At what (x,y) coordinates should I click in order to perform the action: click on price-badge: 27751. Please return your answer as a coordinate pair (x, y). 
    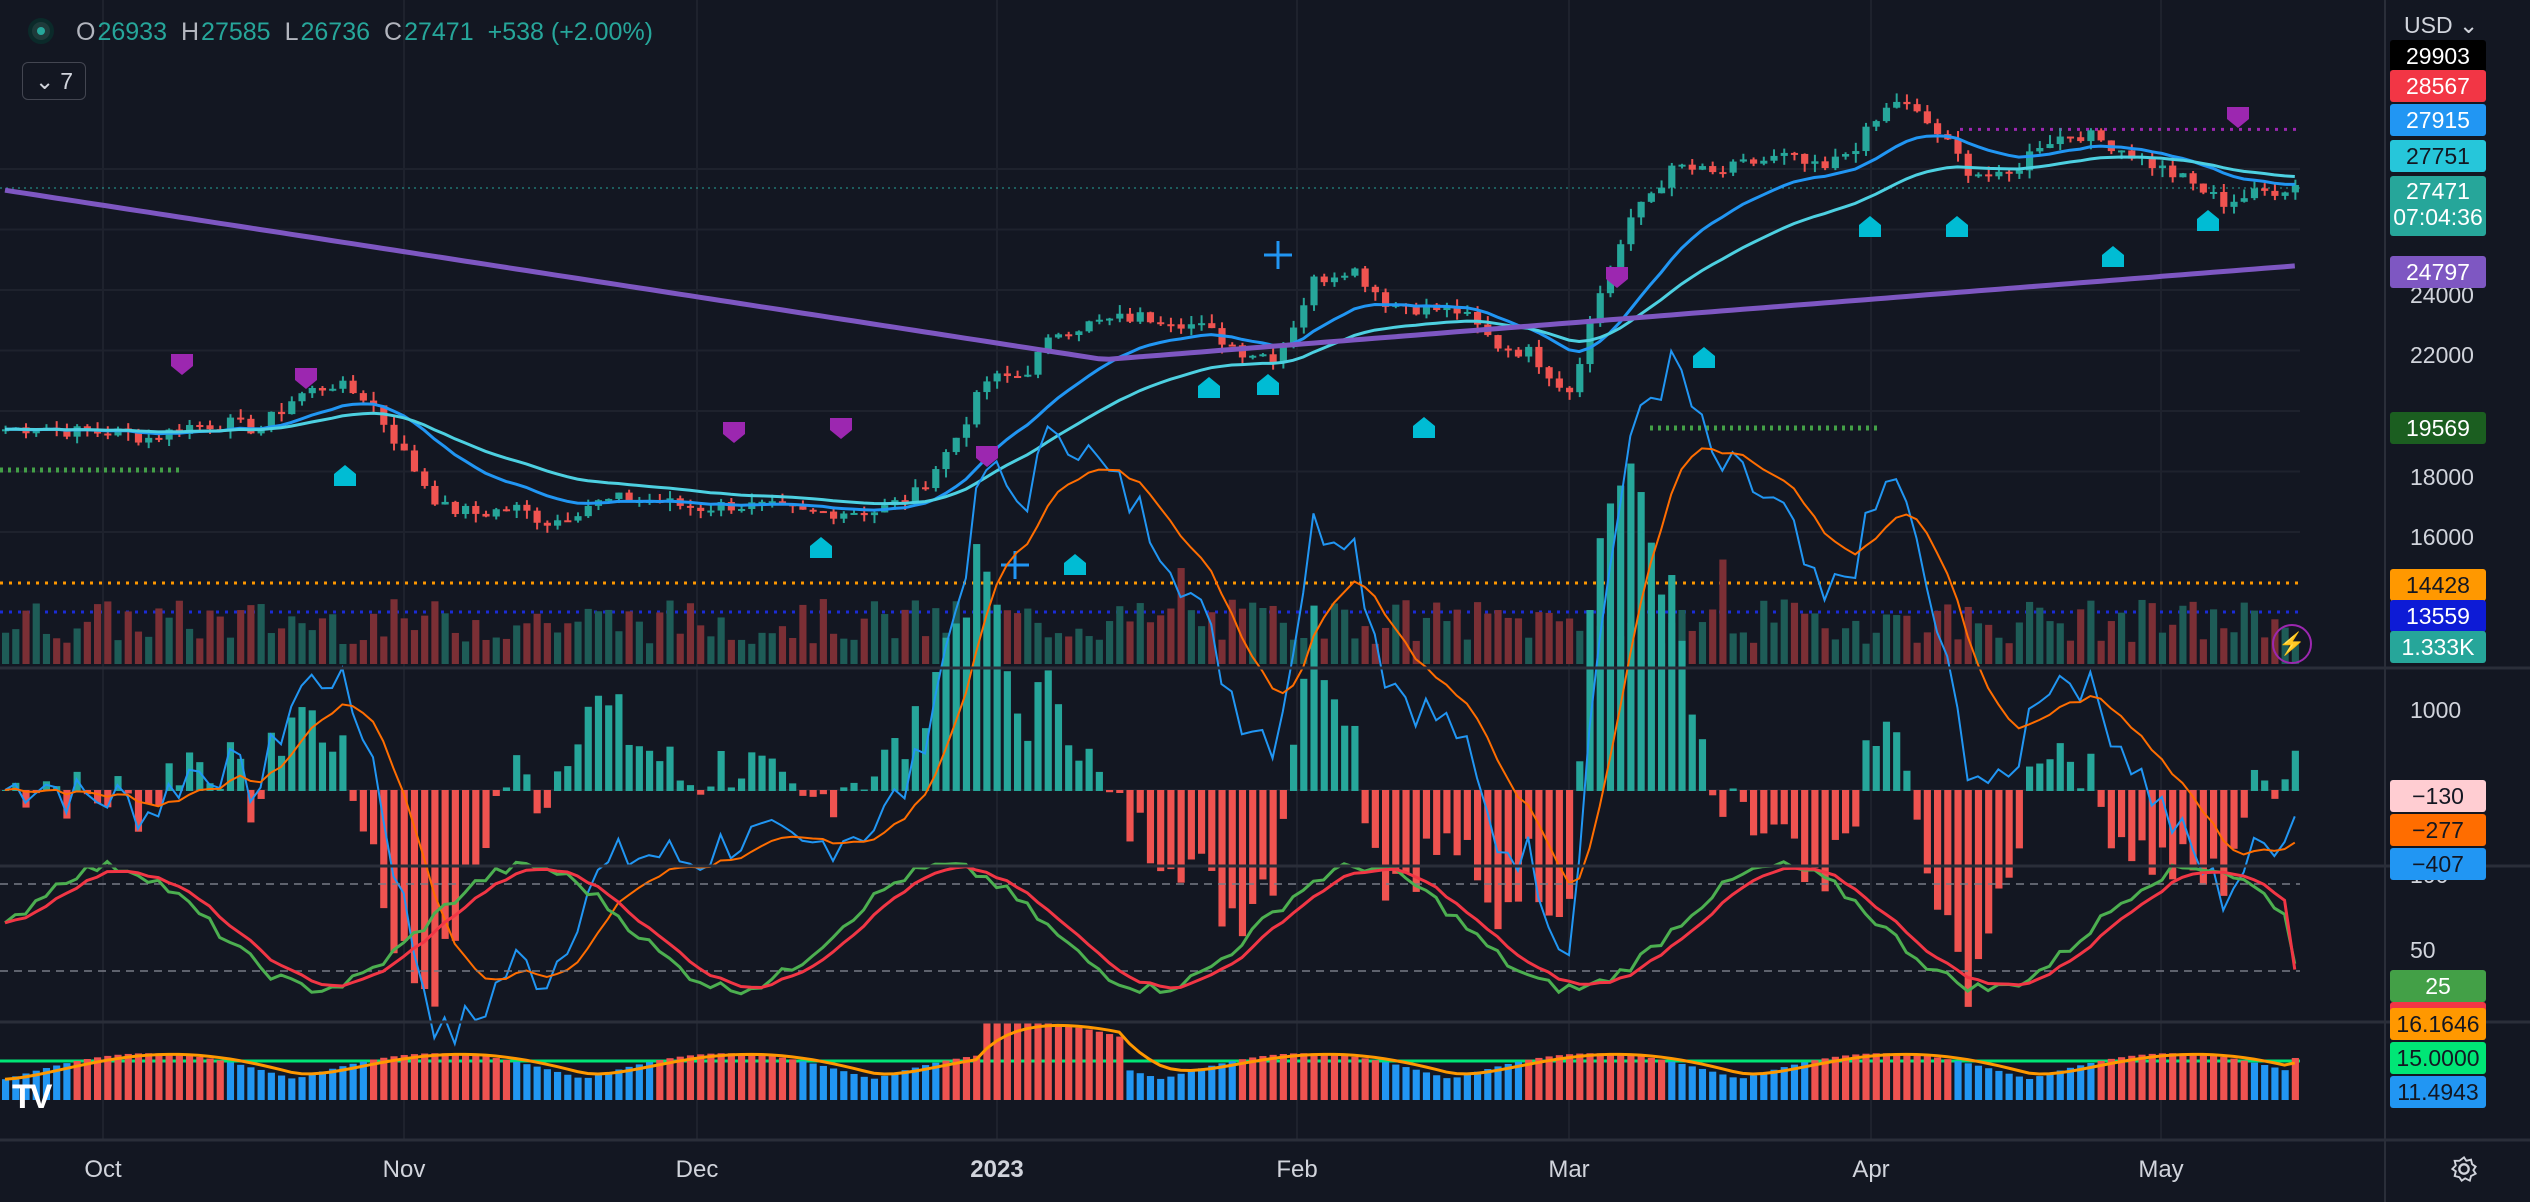
    Looking at the image, I should click on (2438, 156).